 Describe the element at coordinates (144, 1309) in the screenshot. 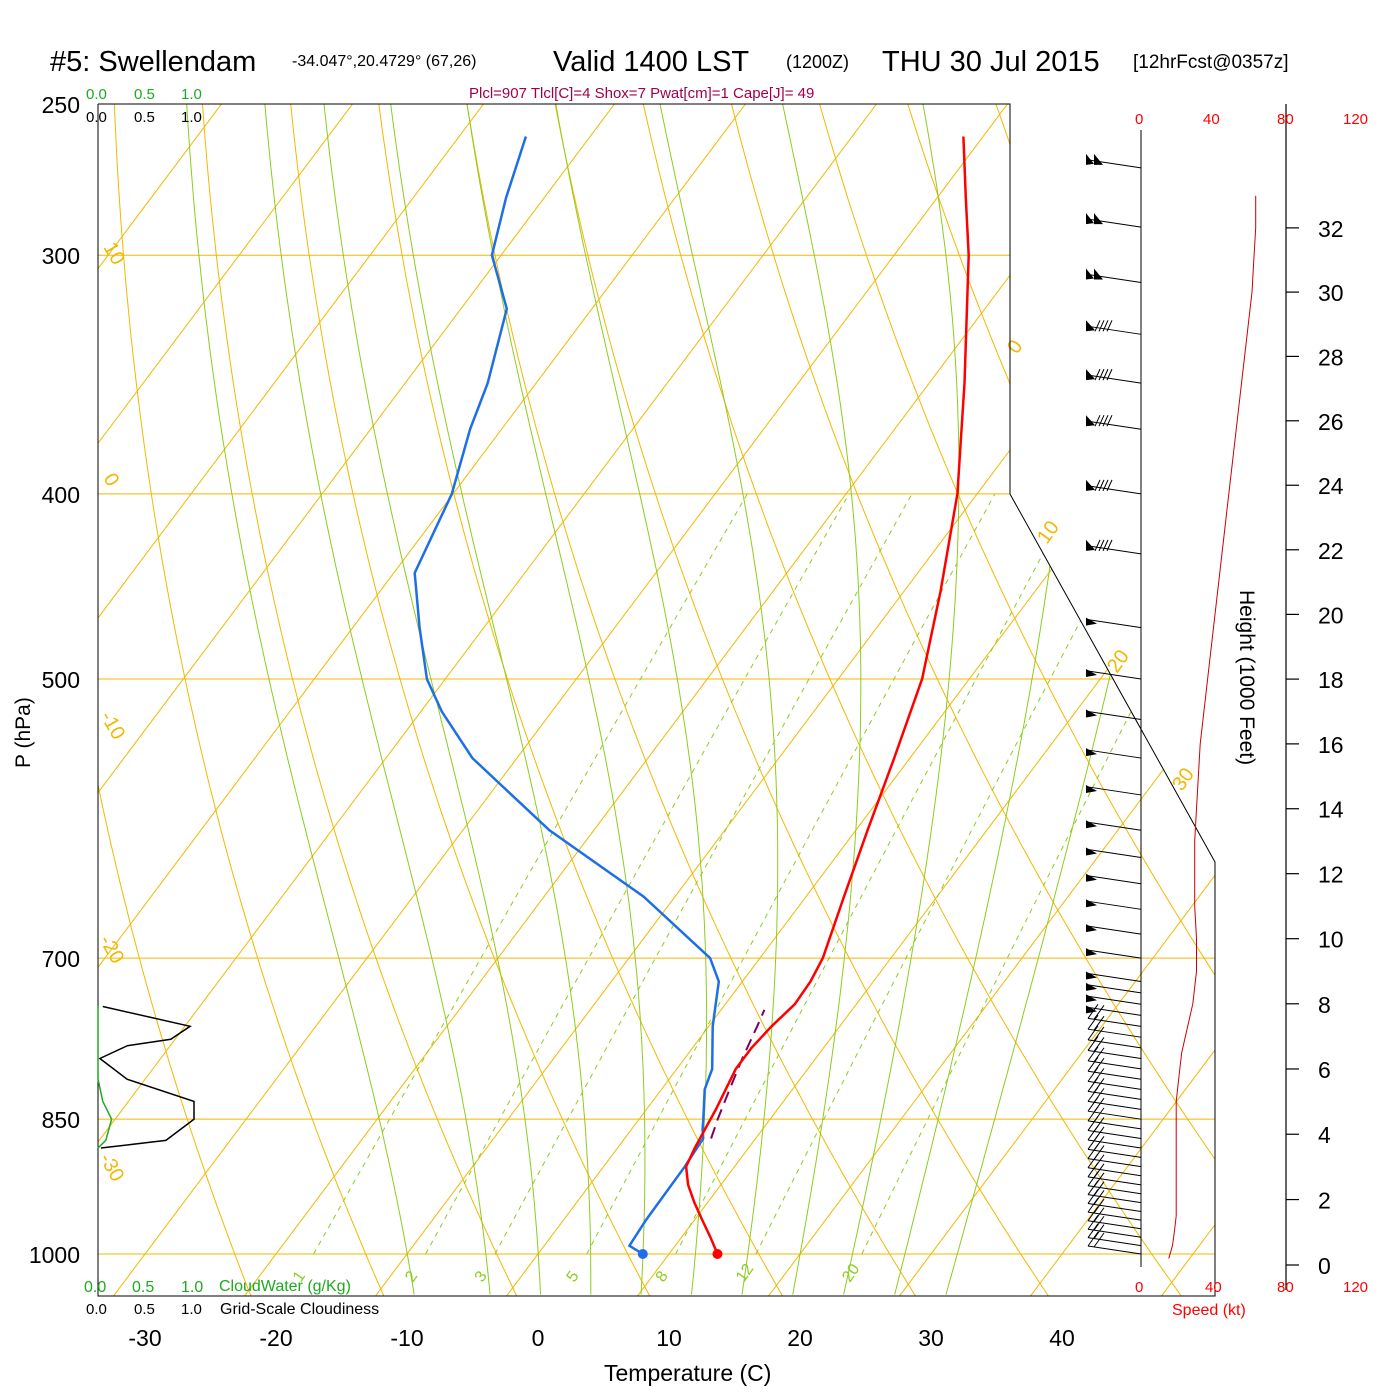

I see `cloudiness-bottom-tick: 0.5` at that location.